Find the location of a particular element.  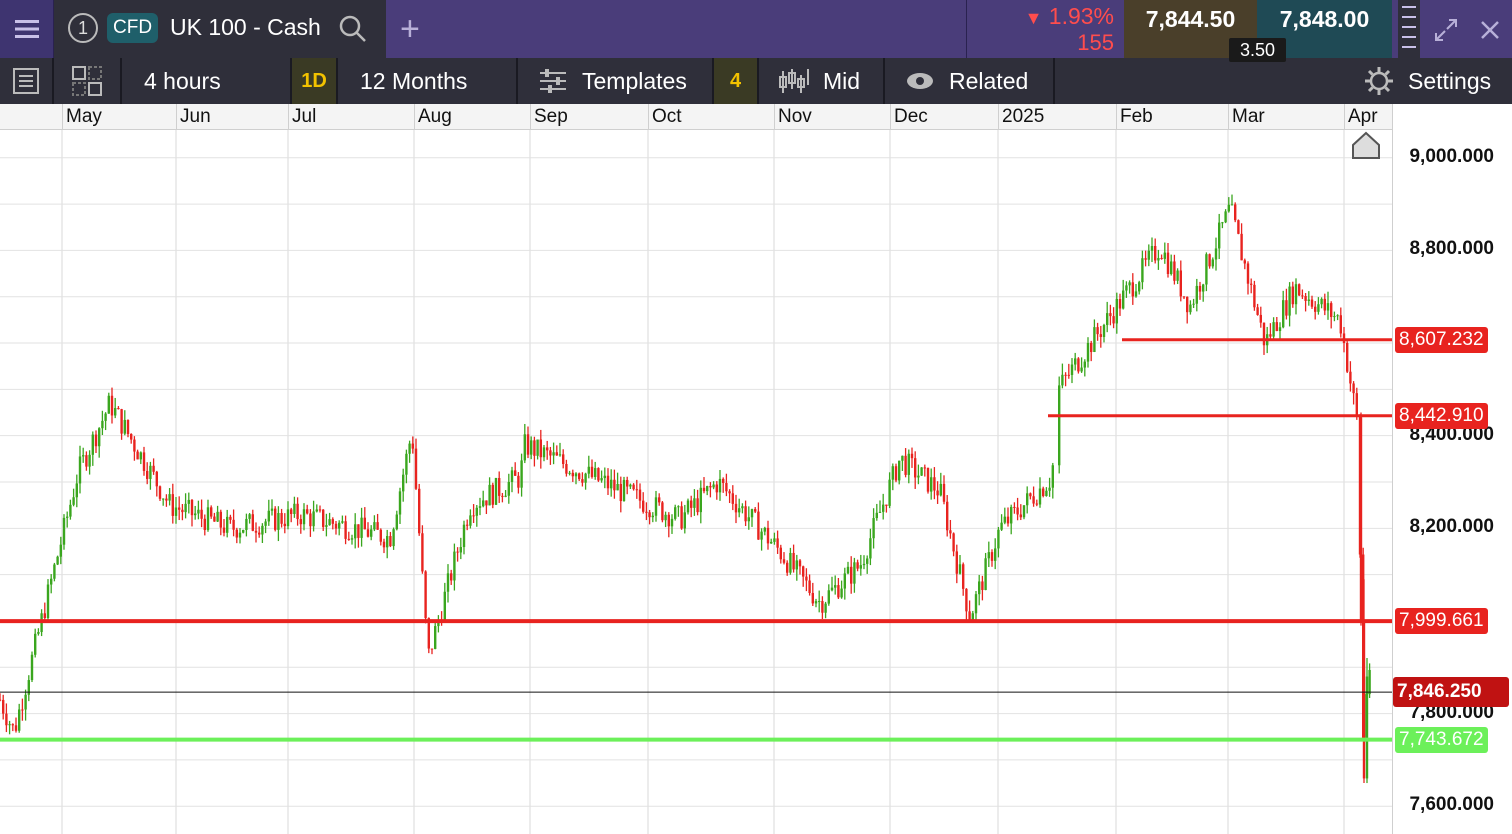

time-axis-label: Nov is located at coordinates (795, 116).